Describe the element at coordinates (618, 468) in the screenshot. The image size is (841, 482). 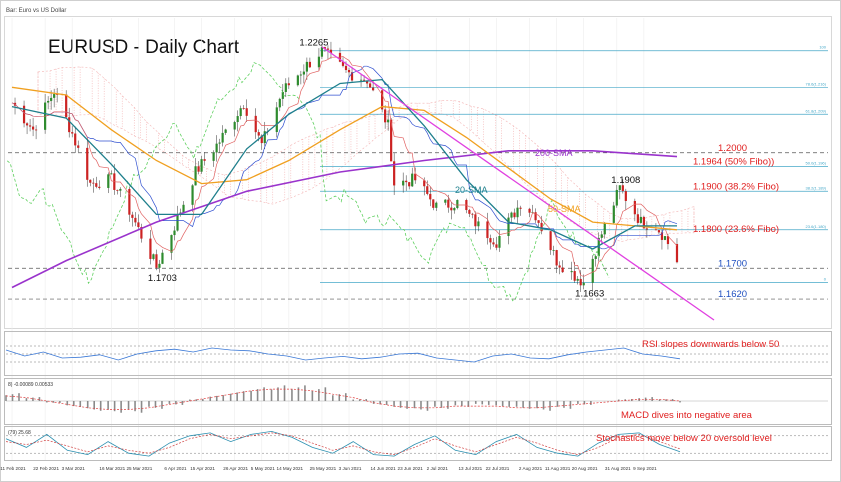
I see `x-tick-label: 31 Aug 2021` at that location.